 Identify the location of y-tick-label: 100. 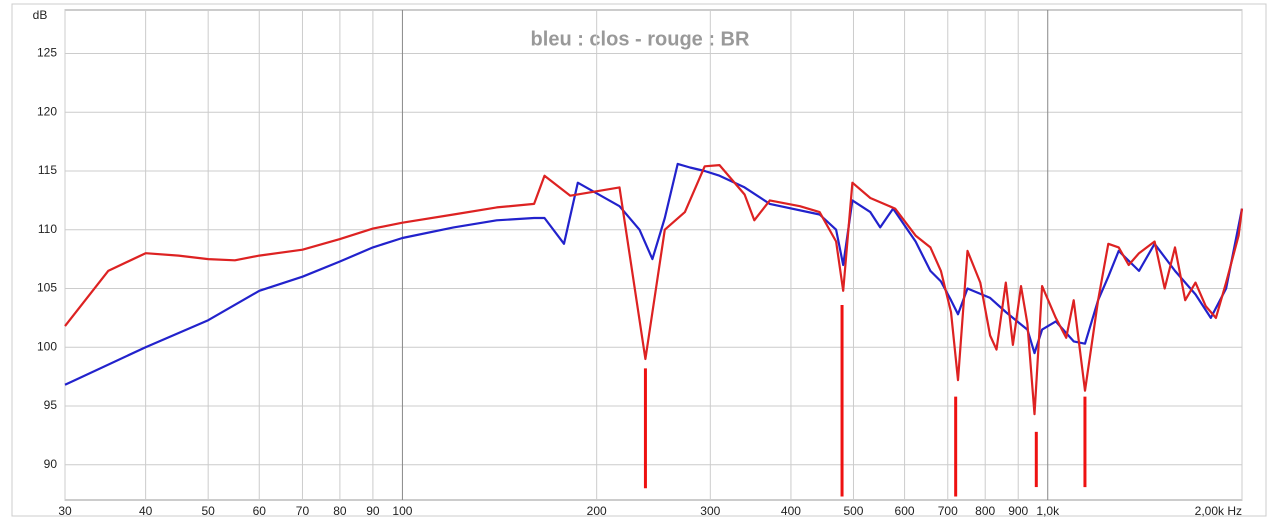
(47, 346).